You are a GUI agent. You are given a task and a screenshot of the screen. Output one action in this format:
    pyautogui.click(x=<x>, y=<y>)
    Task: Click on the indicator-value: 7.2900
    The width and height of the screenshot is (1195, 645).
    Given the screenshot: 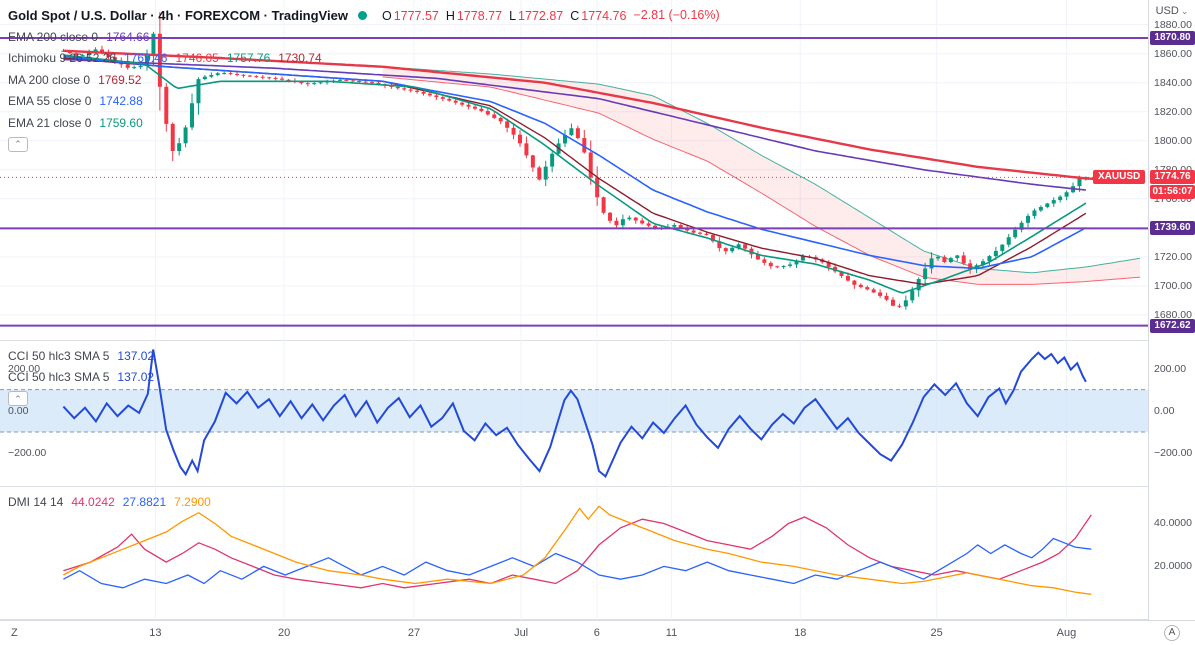 What is the action you would take?
    pyautogui.click(x=192, y=501)
    